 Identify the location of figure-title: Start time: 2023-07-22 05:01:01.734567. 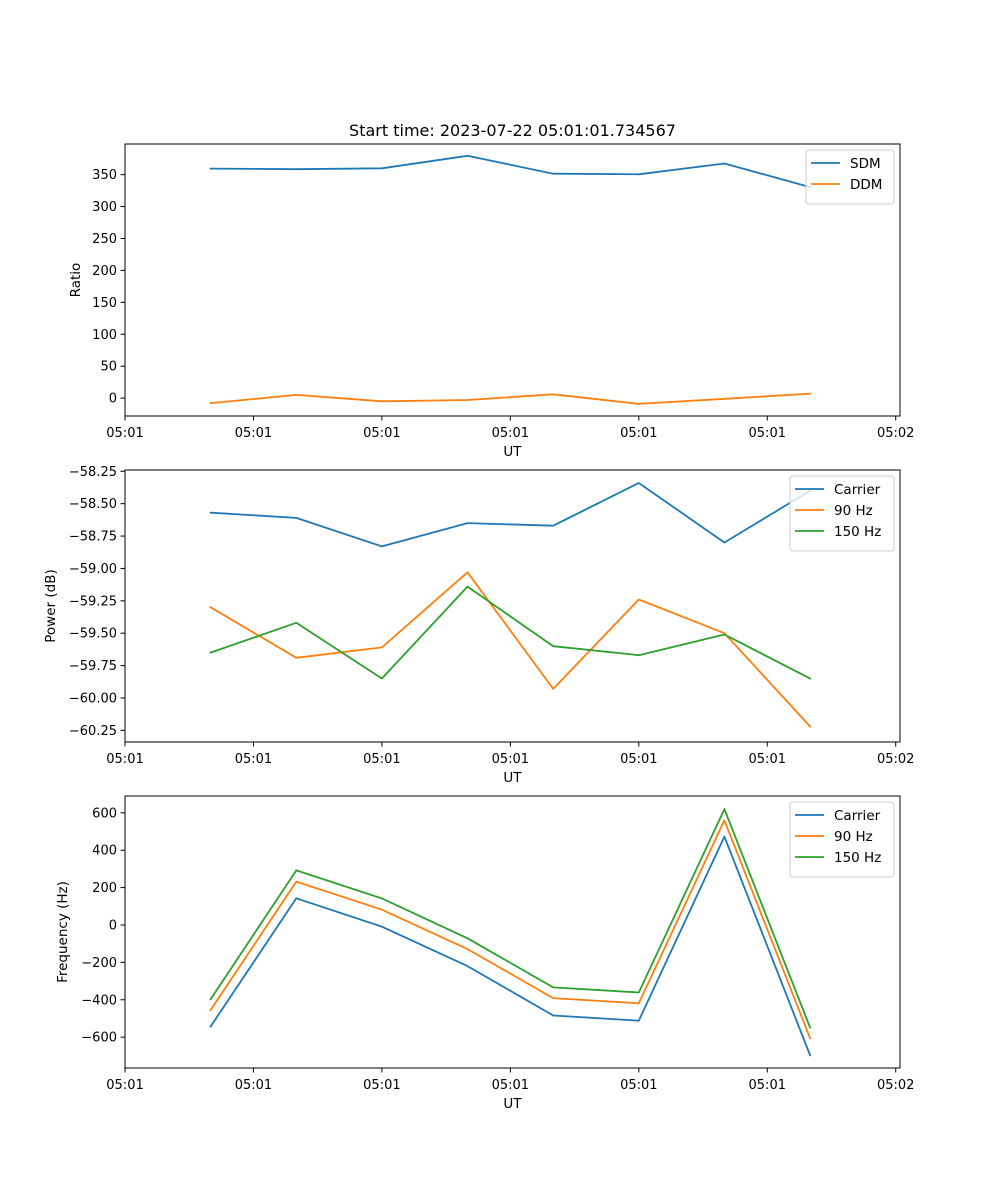
(512, 130).